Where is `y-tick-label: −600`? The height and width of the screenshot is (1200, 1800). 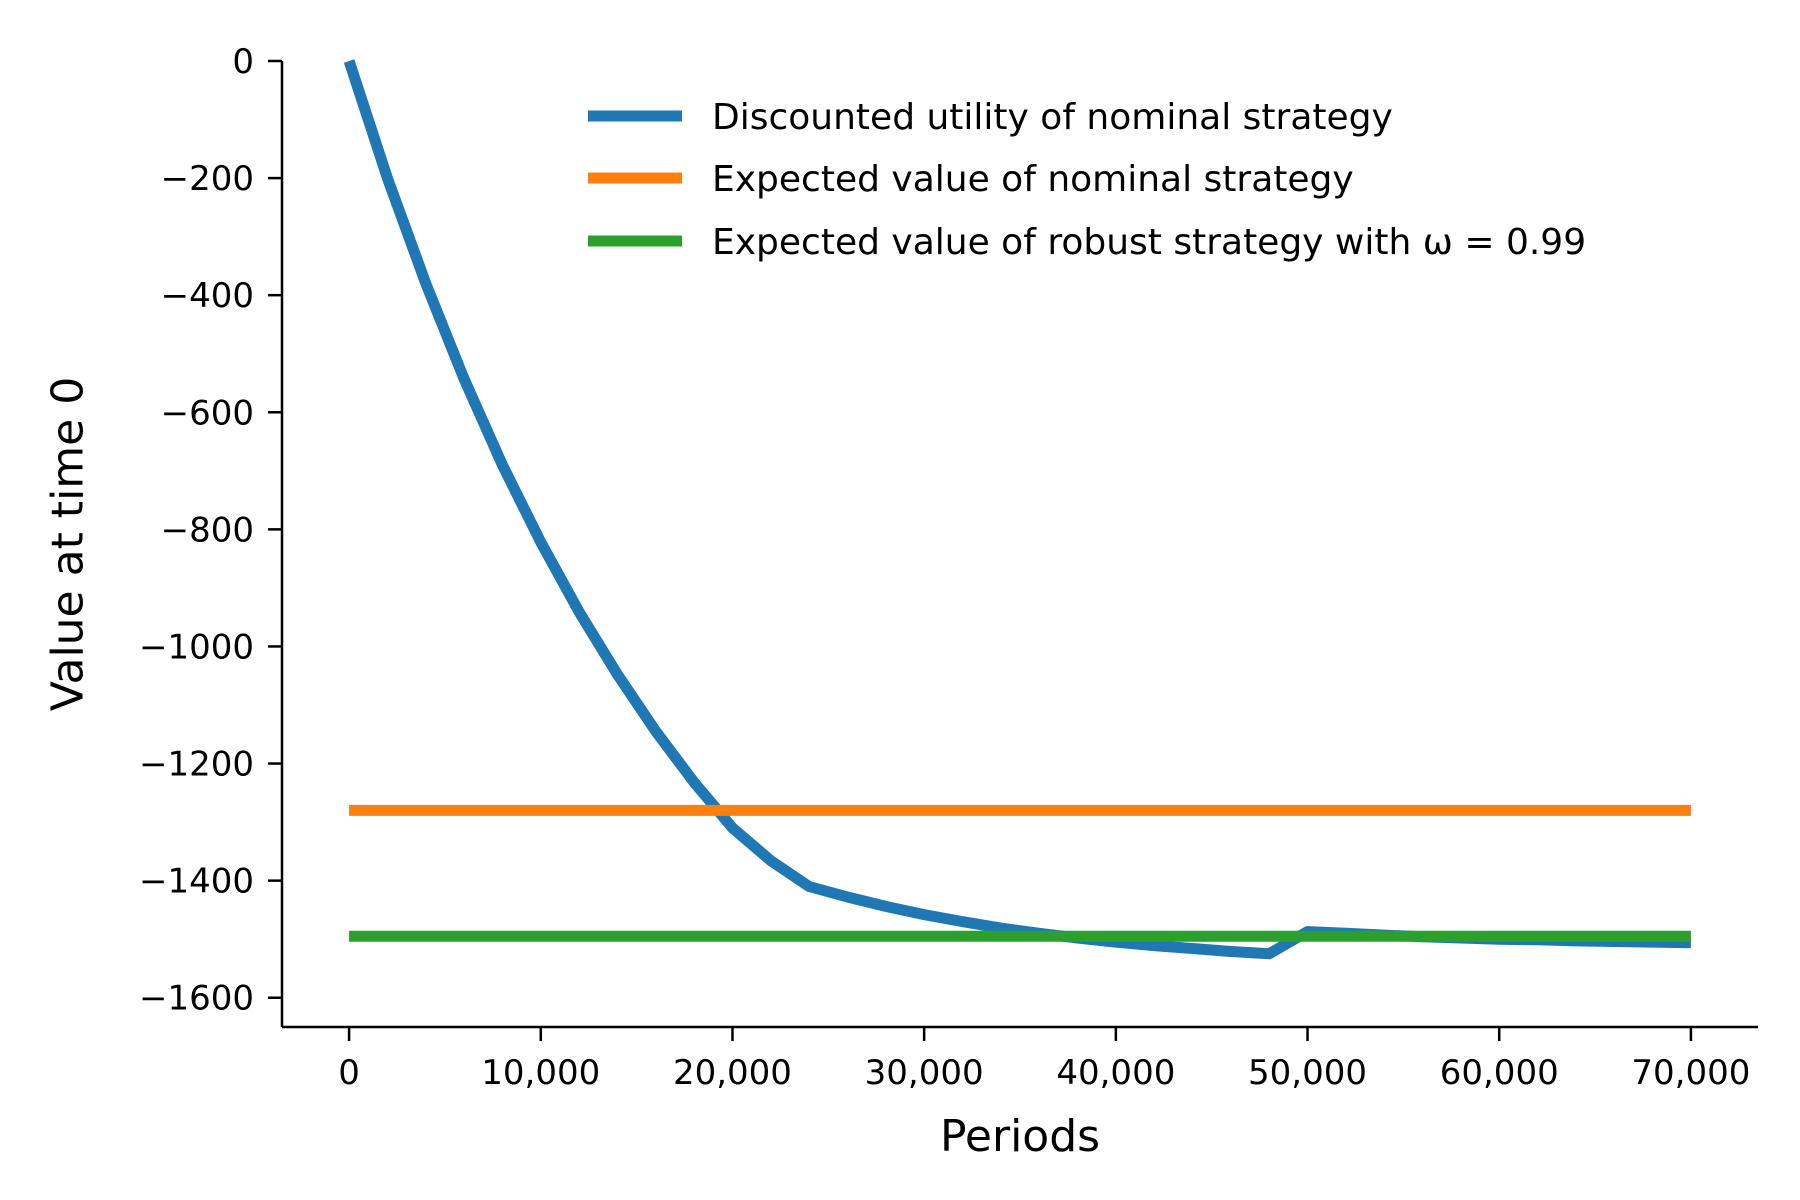
y-tick-label: −600 is located at coordinates (207, 413).